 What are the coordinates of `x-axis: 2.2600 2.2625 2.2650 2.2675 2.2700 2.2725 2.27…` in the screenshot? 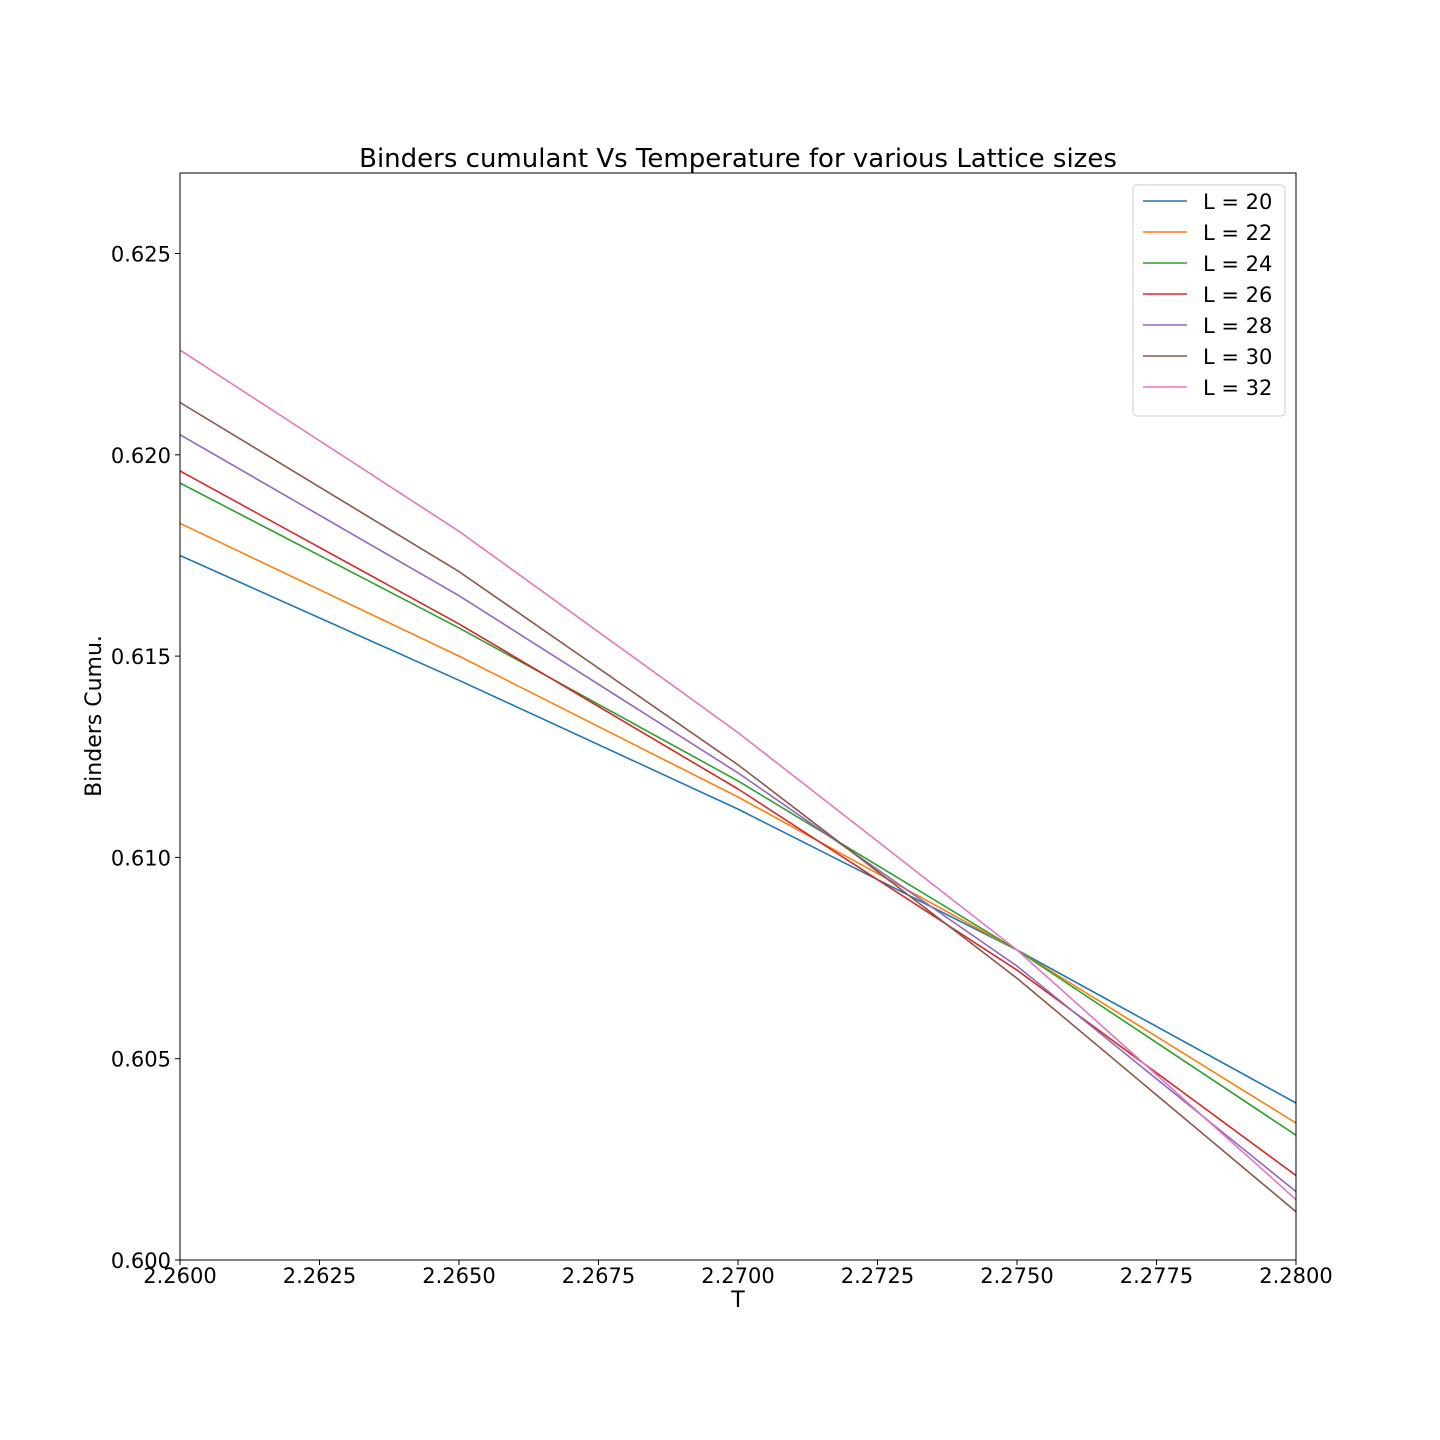 It's located at (738, 1274).